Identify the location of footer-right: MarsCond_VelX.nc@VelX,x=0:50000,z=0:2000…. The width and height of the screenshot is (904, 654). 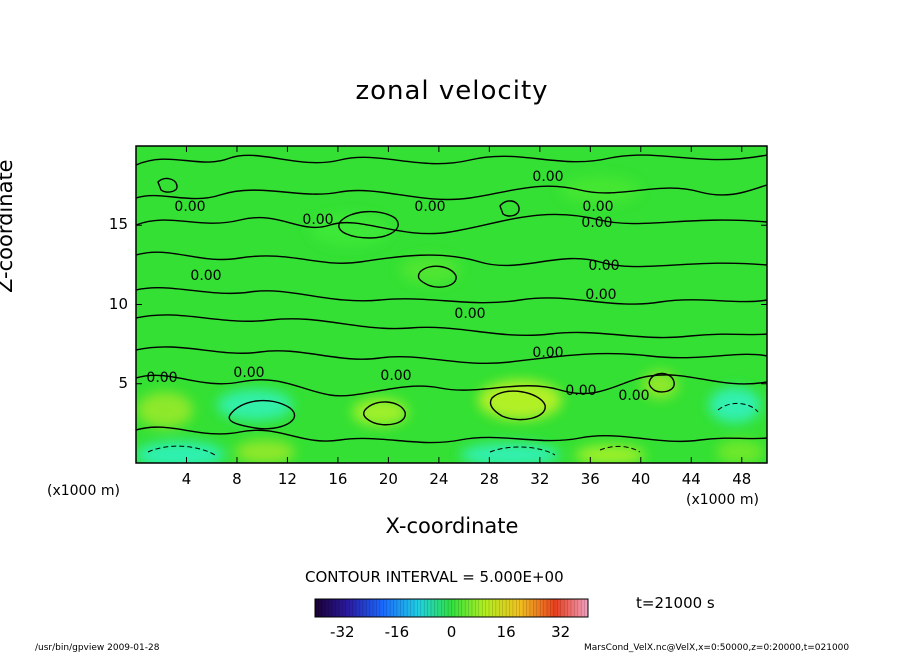
(717, 648).